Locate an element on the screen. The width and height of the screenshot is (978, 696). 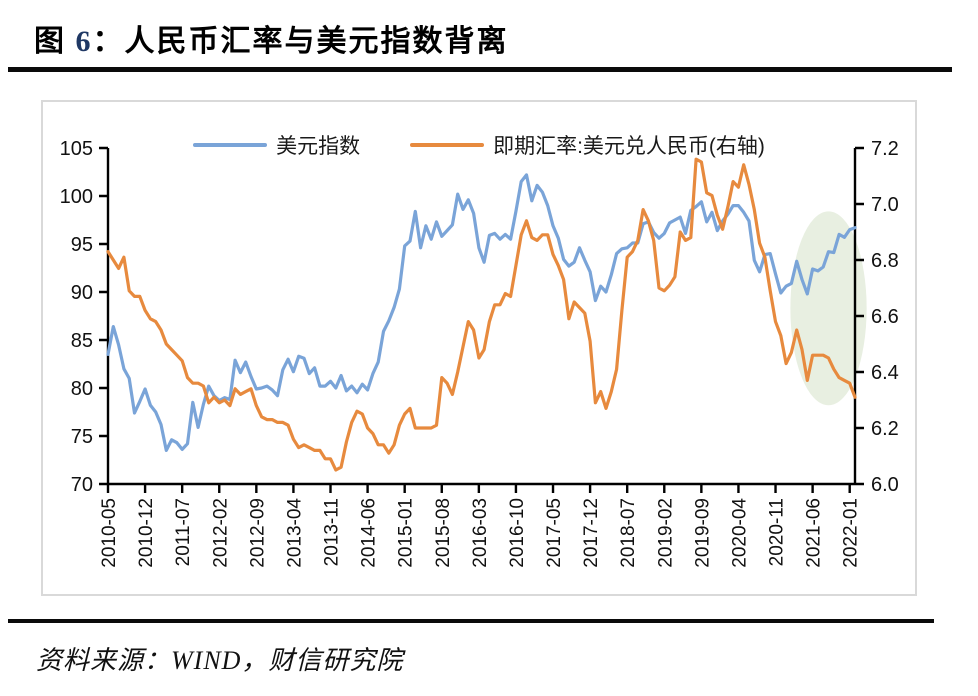
x-axis-tick-label: 2020-04 is located at coordinates (739, 533).